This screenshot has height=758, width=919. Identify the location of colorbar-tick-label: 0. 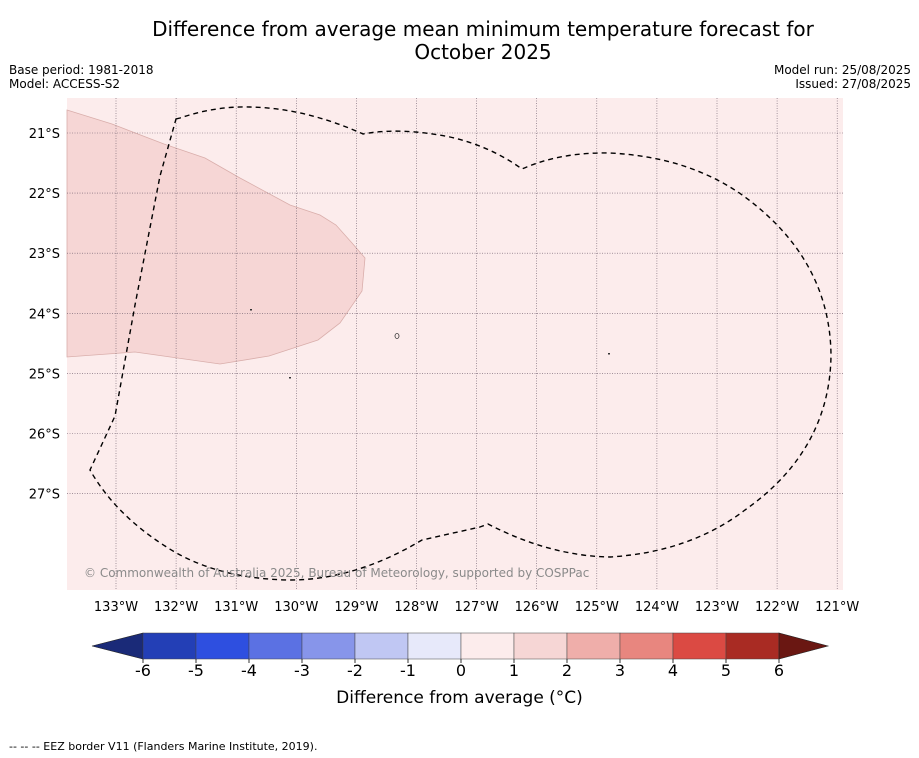
(461, 670).